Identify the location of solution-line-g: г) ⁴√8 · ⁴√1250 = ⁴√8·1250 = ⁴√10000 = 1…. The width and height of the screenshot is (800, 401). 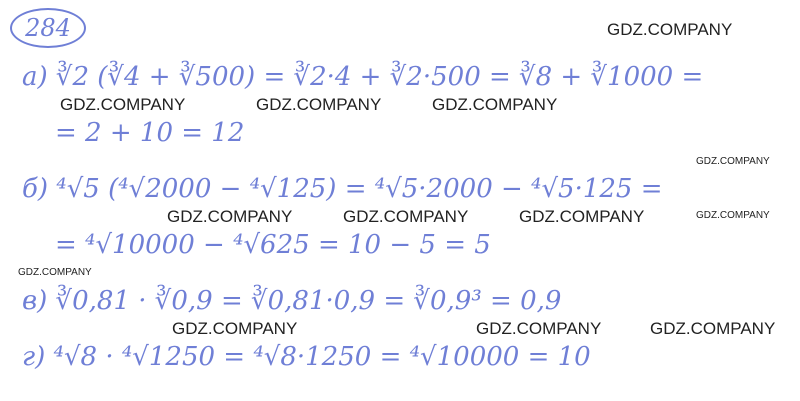
(306, 357).